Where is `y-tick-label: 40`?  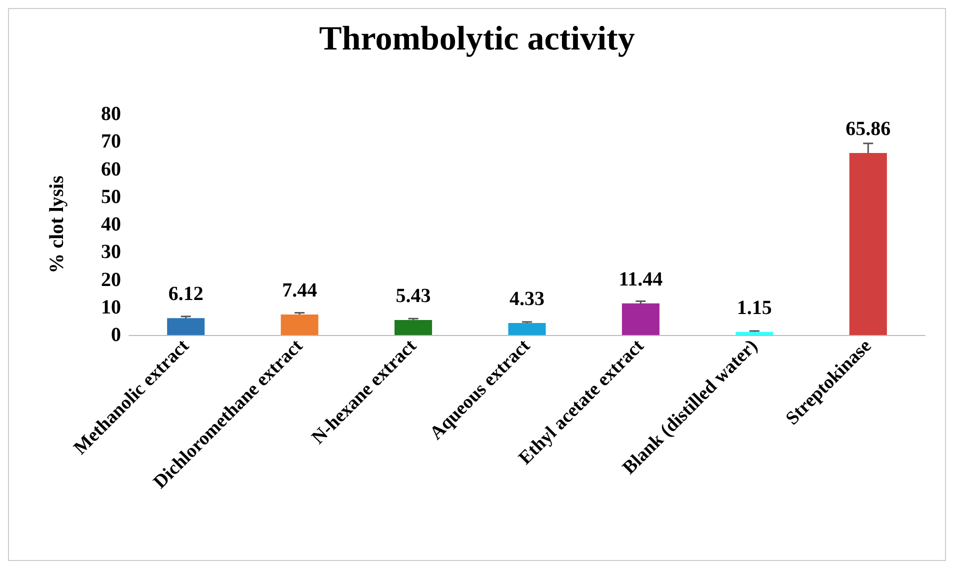
y-tick-label: 40 is located at coordinates (111, 225).